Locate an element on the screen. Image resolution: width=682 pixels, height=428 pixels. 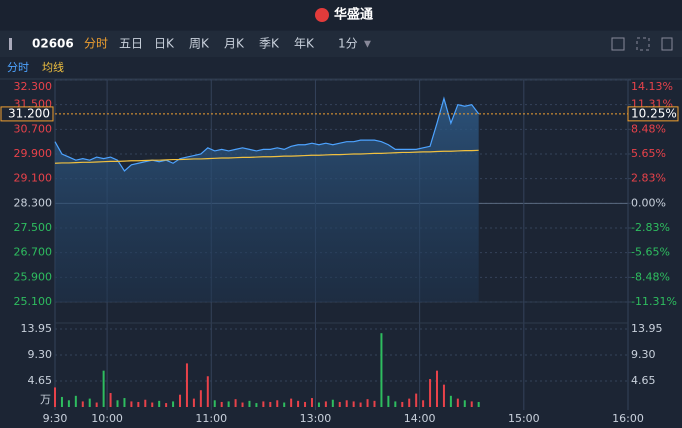
y2-tick-label: 5.65% is located at coordinates (648, 153).